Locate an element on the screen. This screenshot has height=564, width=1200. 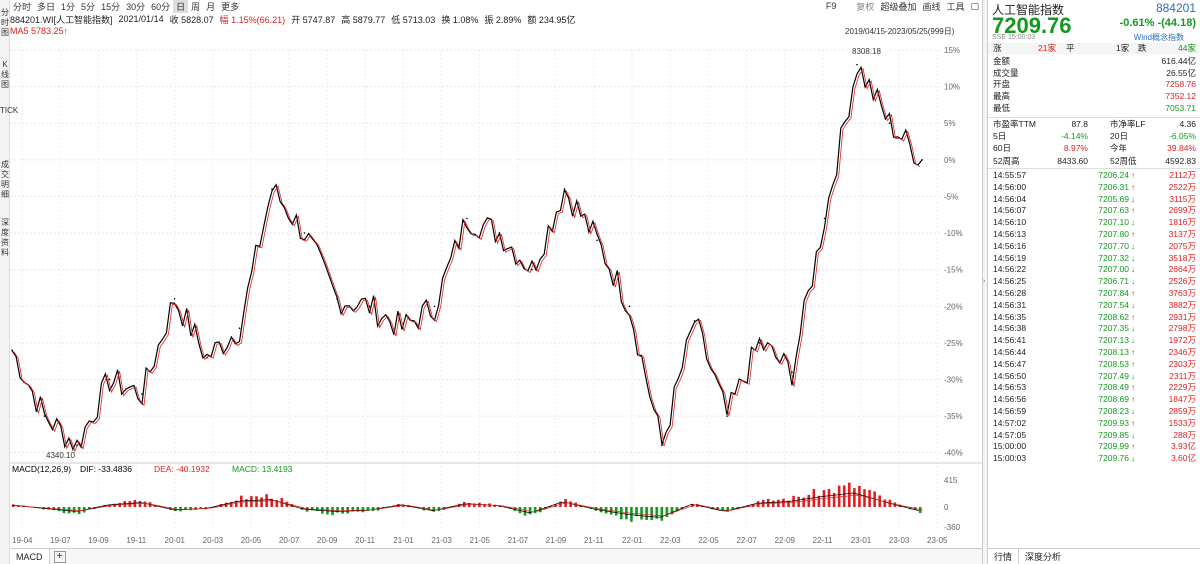
tick-volume: 3.93亿 is located at coordinates (1183, 446).